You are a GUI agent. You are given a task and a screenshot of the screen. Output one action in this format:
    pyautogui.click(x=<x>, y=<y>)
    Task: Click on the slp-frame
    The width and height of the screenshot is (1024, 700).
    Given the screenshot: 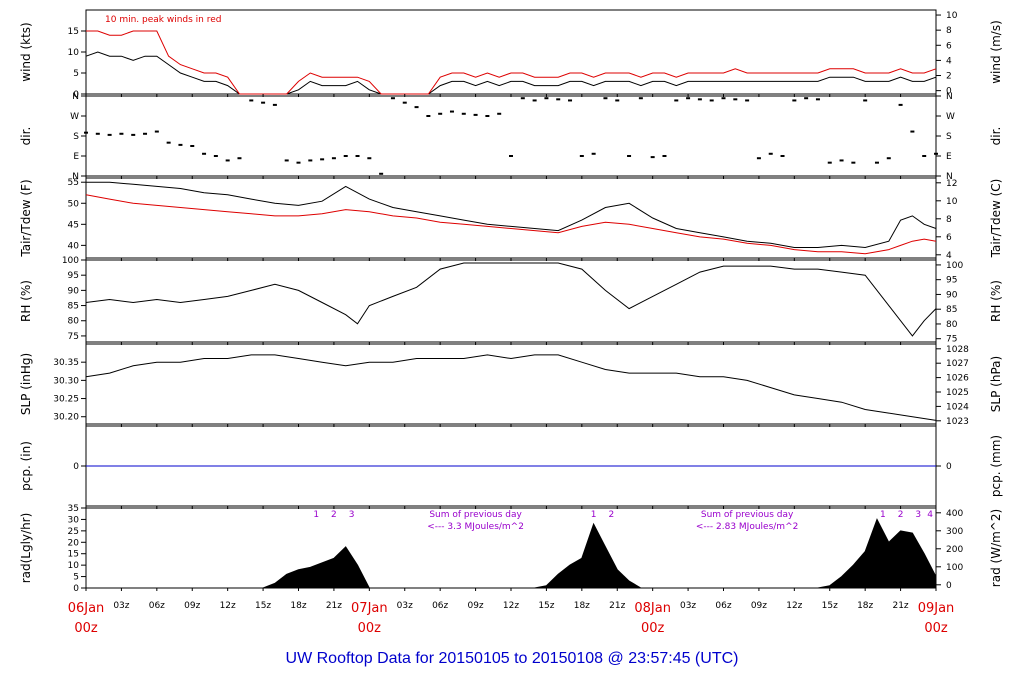 What is the action you would take?
    pyautogui.click(x=511, y=384)
    